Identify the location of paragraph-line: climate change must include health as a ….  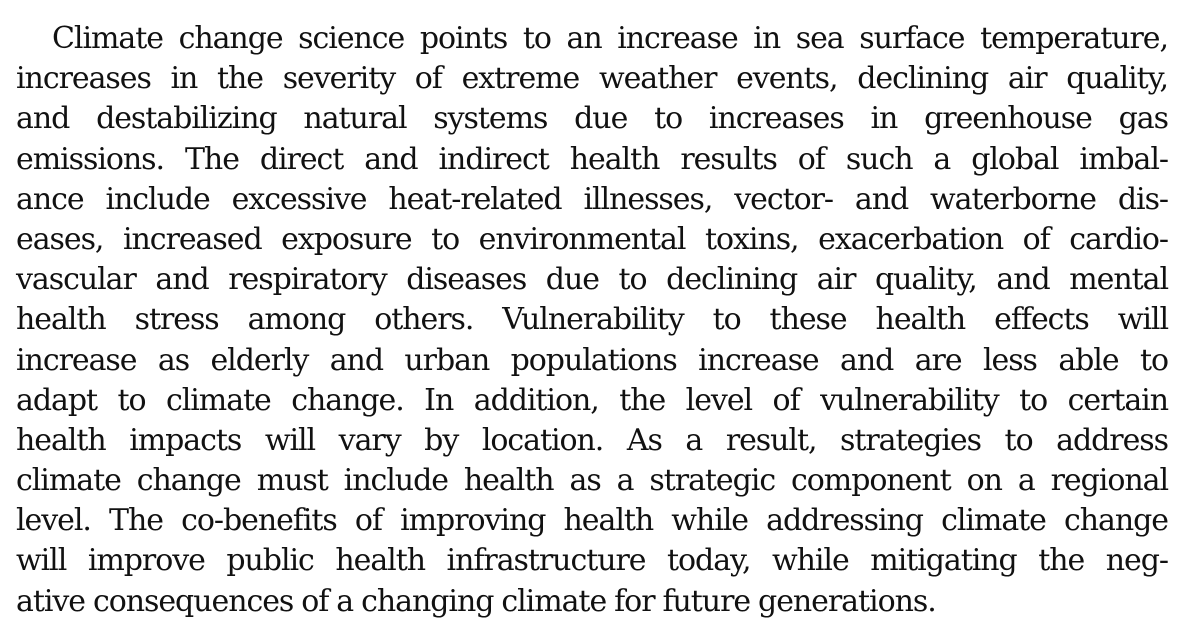
(592, 481).